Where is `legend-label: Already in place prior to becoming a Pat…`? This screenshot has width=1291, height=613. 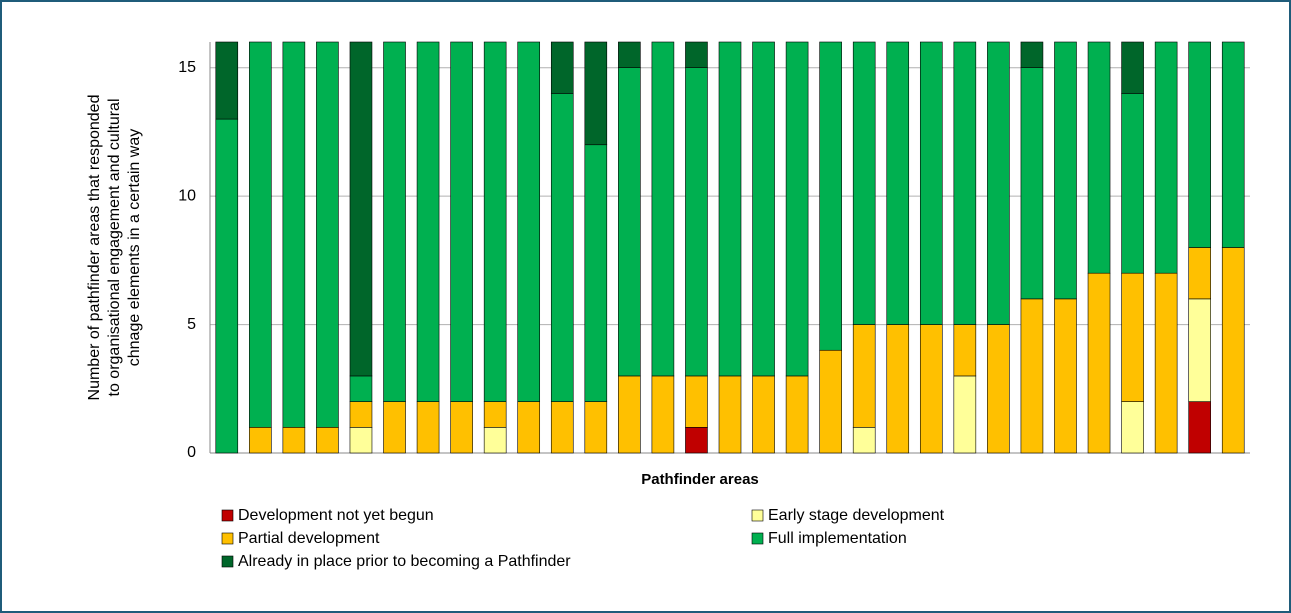
legend-label: Already in place prior to becoming a Pat… is located at coordinates (404, 561).